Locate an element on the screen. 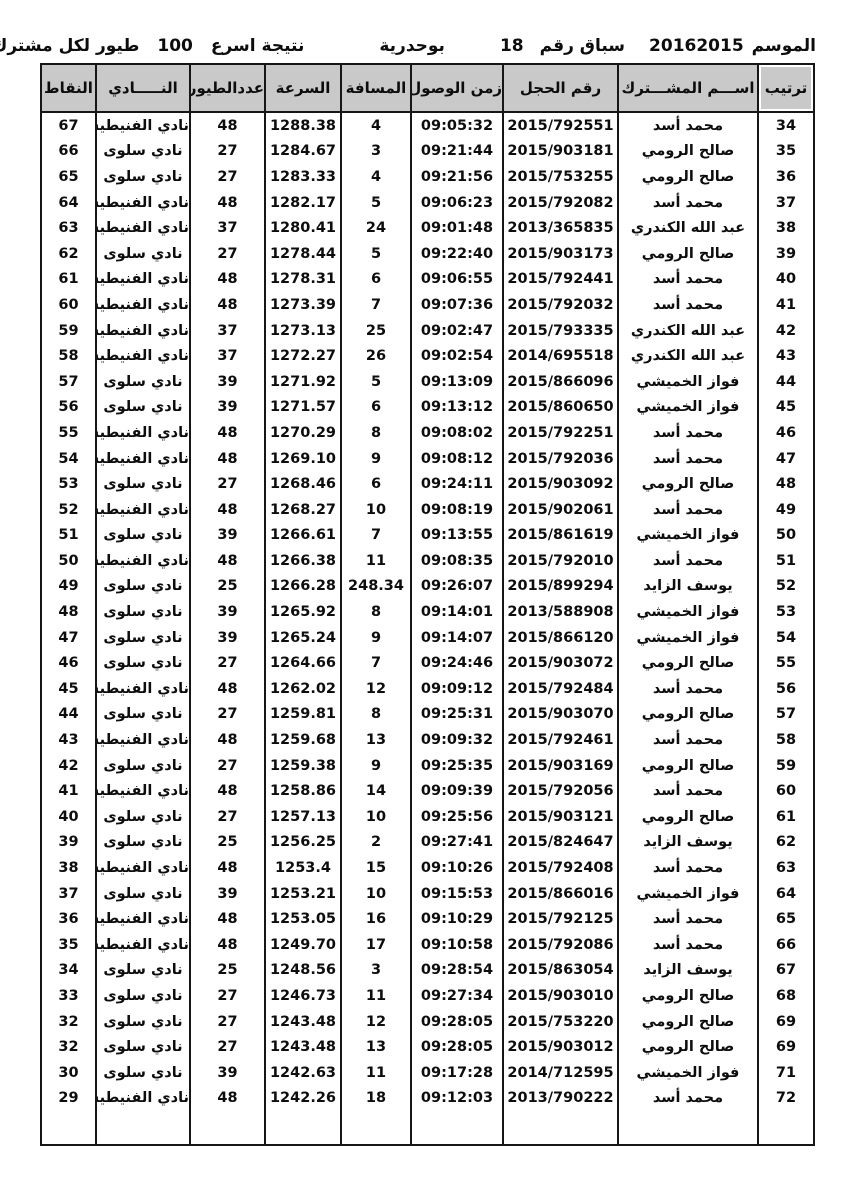 The width and height of the screenshot is (848, 1200). time-cell: 09:07:36 is located at coordinates (457, 305).